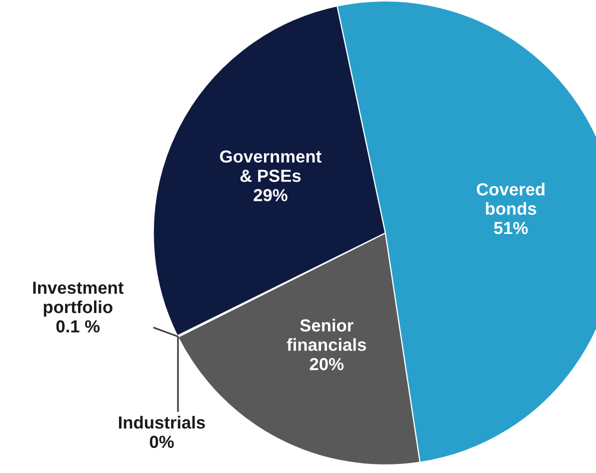 The height and width of the screenshot is (473, 596). I want to click on slice-label: Government & PSEs, so click(271, 166).